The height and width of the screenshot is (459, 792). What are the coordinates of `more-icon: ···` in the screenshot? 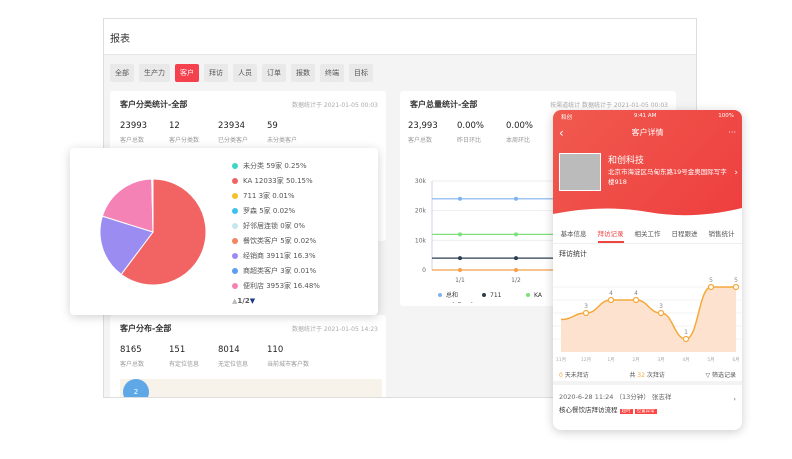 It's located at (732, 132).